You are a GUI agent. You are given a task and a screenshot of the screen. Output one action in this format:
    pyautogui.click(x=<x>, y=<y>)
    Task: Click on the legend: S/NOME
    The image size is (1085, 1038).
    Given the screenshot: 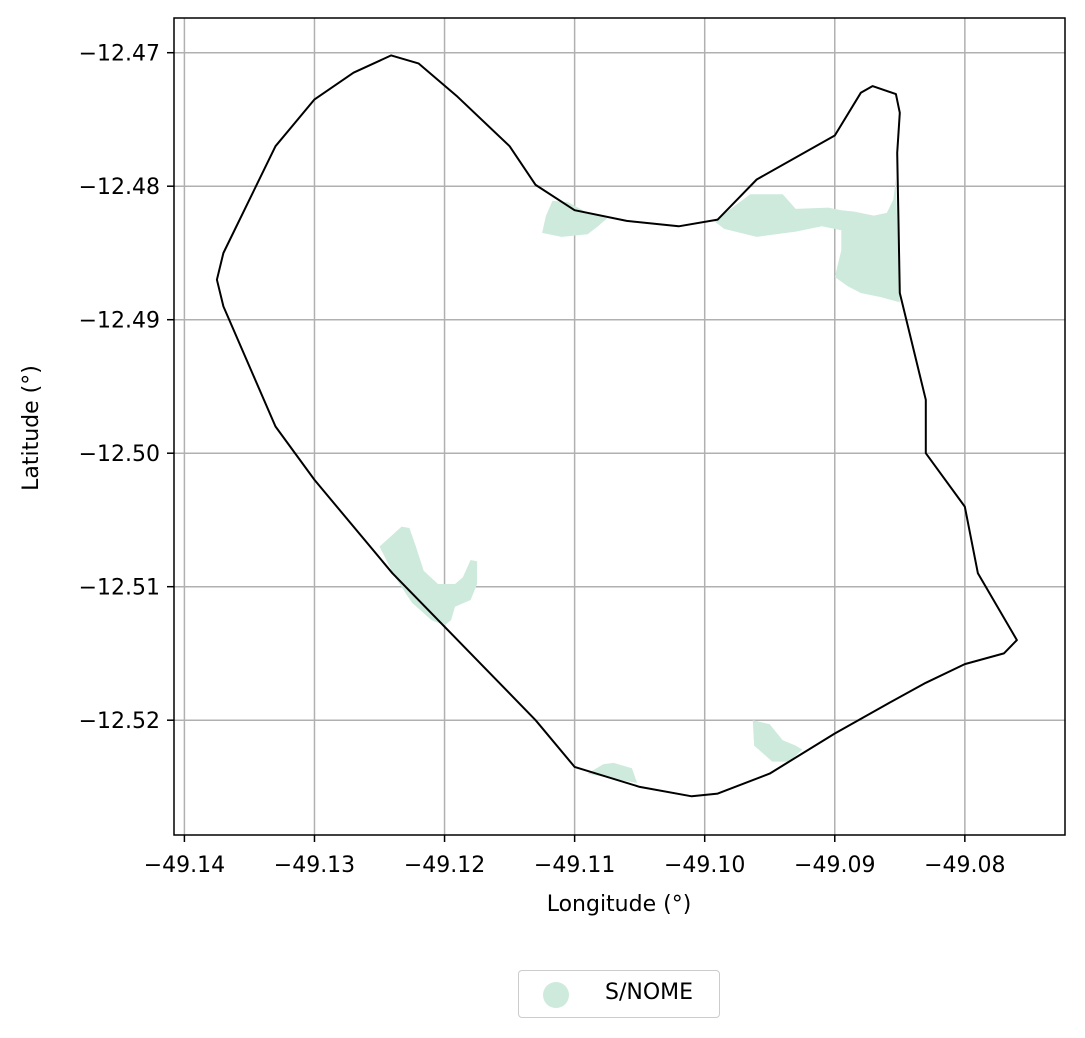 What is the action you would take?
    pyautogui.click(x=619, y=994)
    